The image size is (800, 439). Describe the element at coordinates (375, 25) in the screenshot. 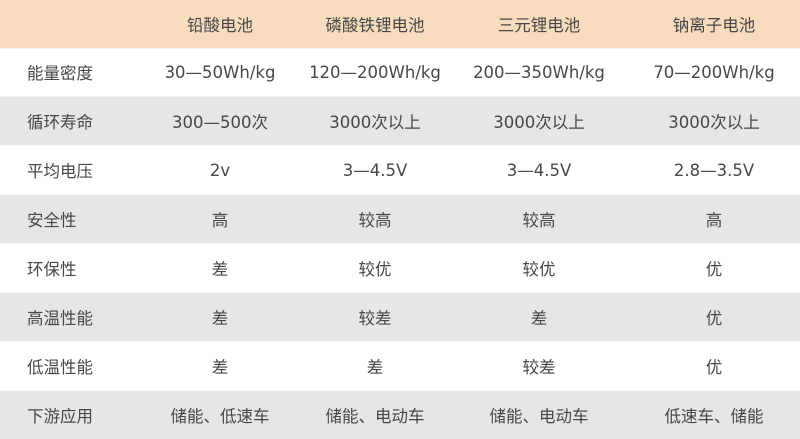

I see `column-header: 磷酸铁锂电池` at that location.